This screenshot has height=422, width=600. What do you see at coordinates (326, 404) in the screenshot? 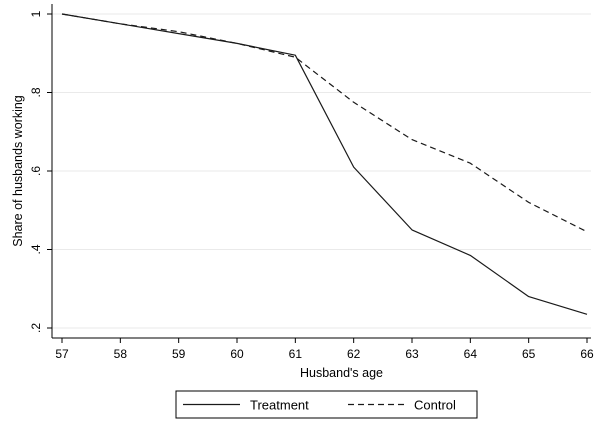
I see `legend: Treatment Control` at bounding box center [326, 404].